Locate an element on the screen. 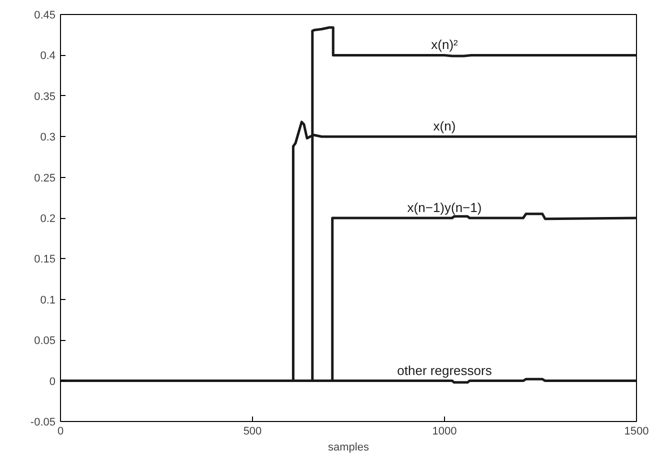 This screenshot has width=652, height=456. y-tick-label: -0.05 is located at coordinates (43, 422).